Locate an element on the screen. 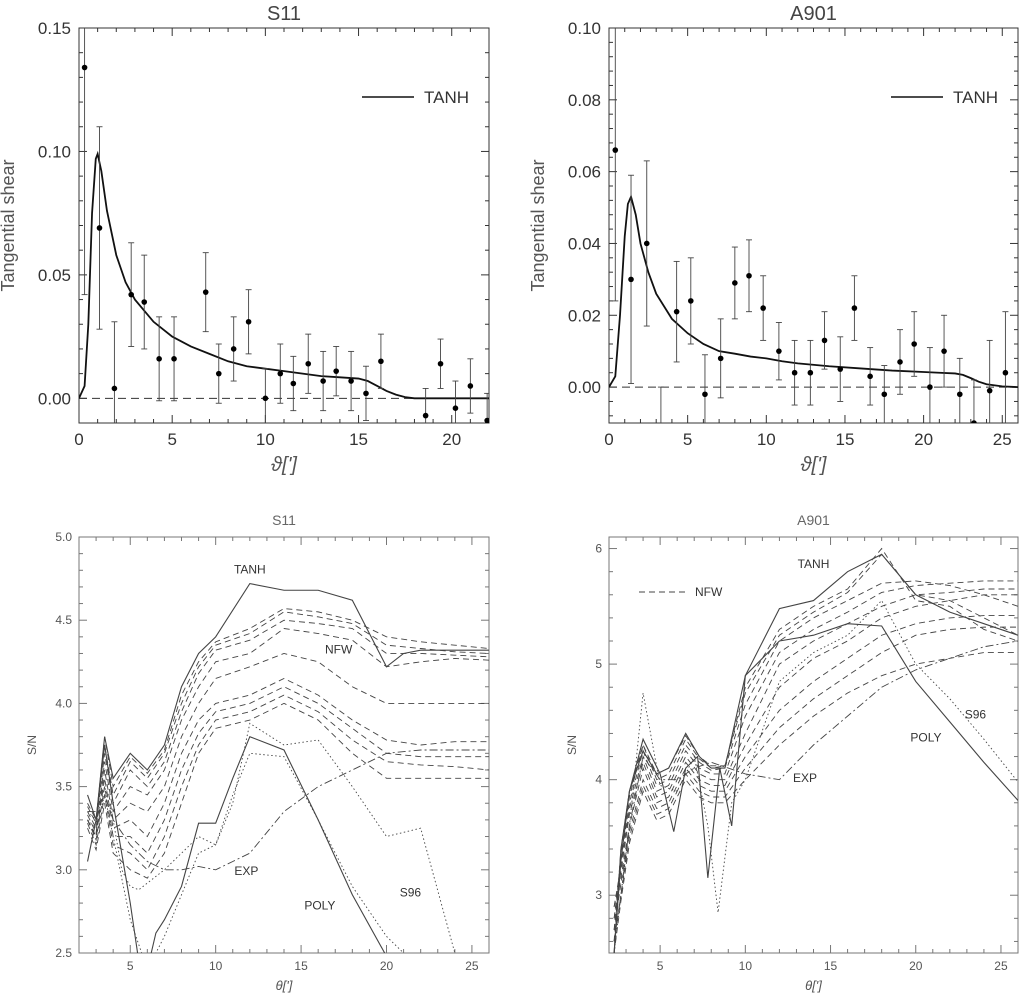  series-annotation: EXP is located at coordinates (805, 778).